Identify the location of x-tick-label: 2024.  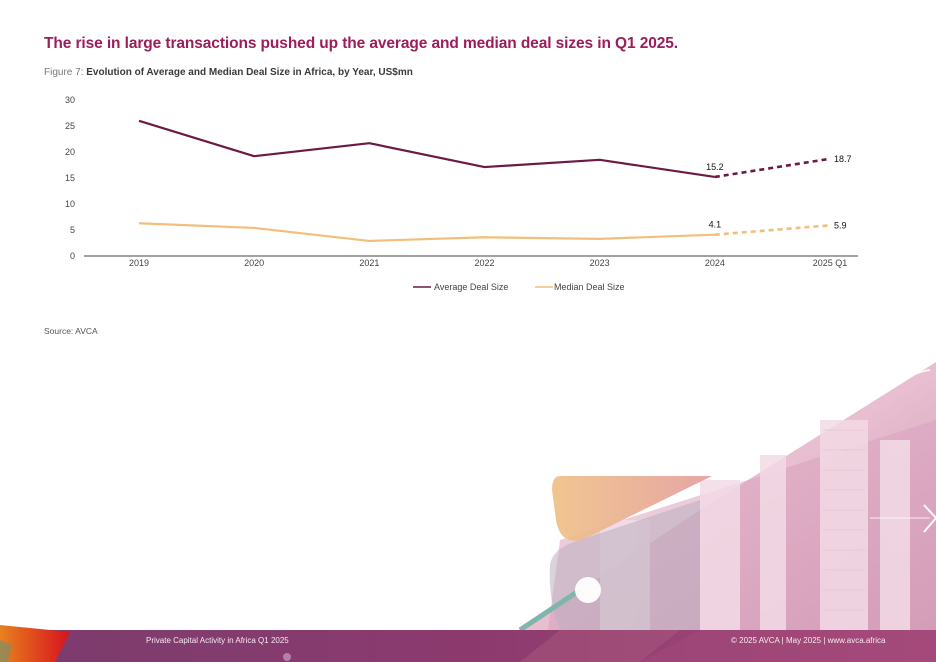
(715, 263).